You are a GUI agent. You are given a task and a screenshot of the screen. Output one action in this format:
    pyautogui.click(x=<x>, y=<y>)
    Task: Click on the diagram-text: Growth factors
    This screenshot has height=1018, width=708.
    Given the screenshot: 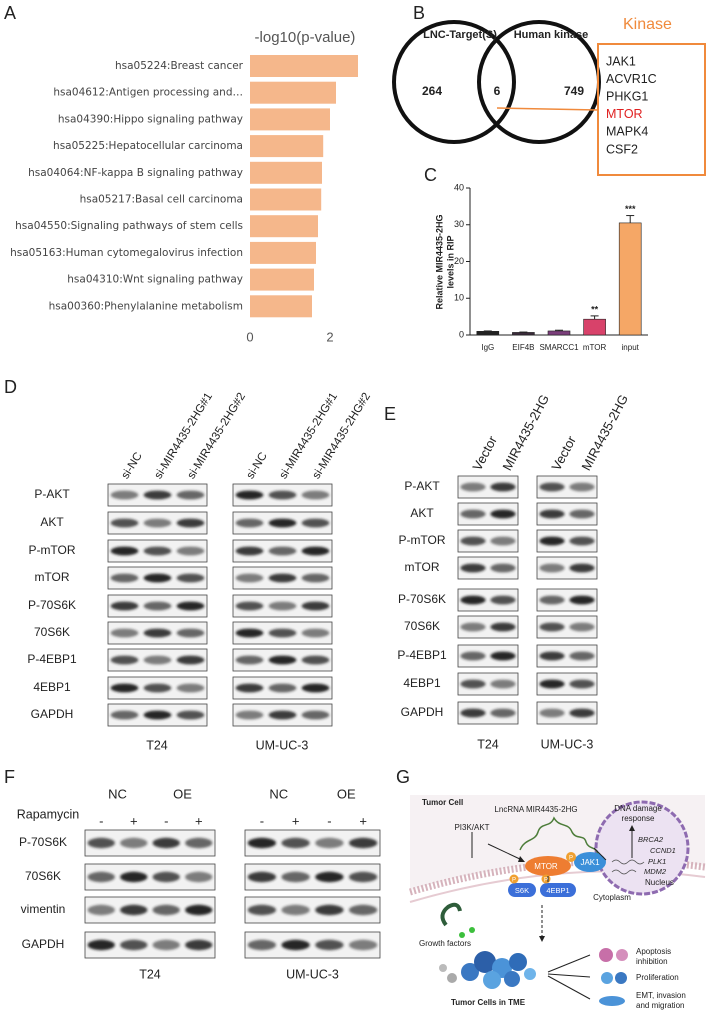 What is the action you would take?
    pyautogui.click(x=445, y=943)
    